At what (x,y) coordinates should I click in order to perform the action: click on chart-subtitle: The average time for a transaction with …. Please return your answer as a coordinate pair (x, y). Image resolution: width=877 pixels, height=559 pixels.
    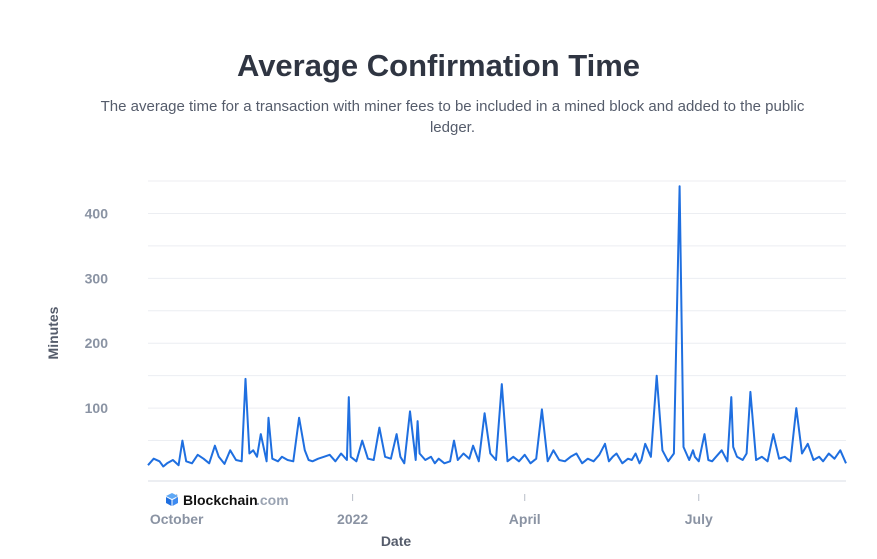
    Looking at the image, I should click on (452, 117).